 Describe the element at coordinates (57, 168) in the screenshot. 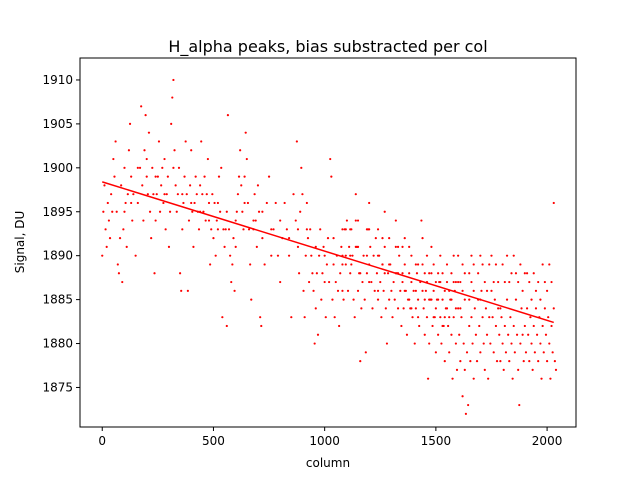

I see `y-tick-label: 1900` at that location.